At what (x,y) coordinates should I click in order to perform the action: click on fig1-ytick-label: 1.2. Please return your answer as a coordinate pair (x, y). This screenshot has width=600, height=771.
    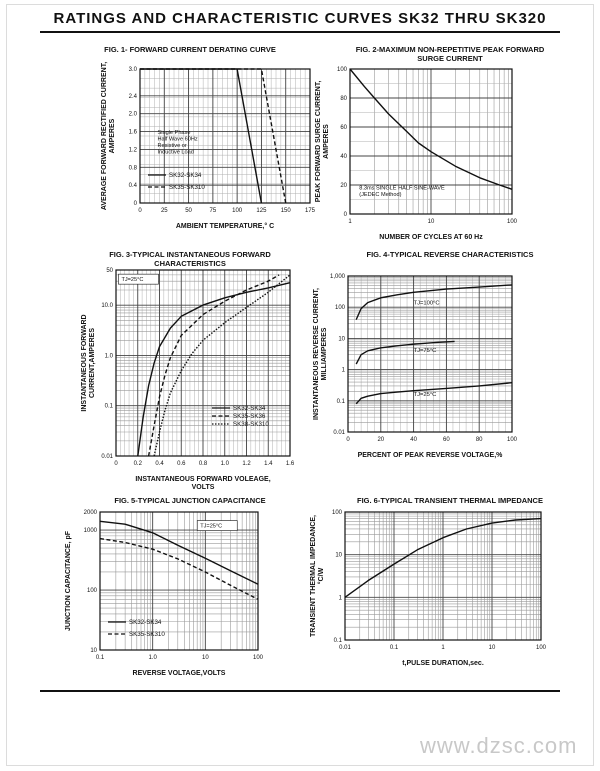
    Looking at the image, I should click on (133, 150).